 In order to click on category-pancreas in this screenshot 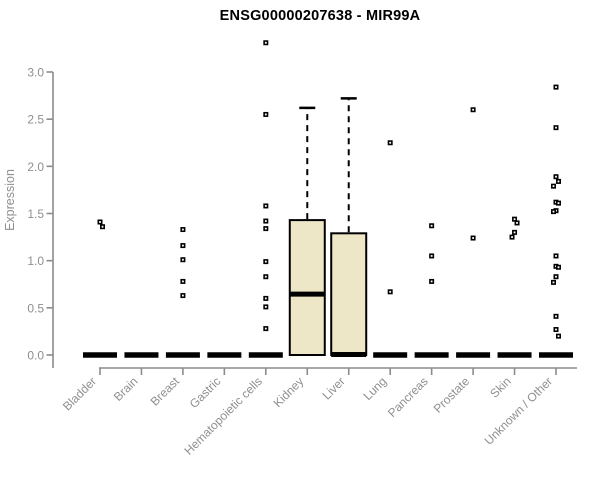, I will do `click(431, 290)`.